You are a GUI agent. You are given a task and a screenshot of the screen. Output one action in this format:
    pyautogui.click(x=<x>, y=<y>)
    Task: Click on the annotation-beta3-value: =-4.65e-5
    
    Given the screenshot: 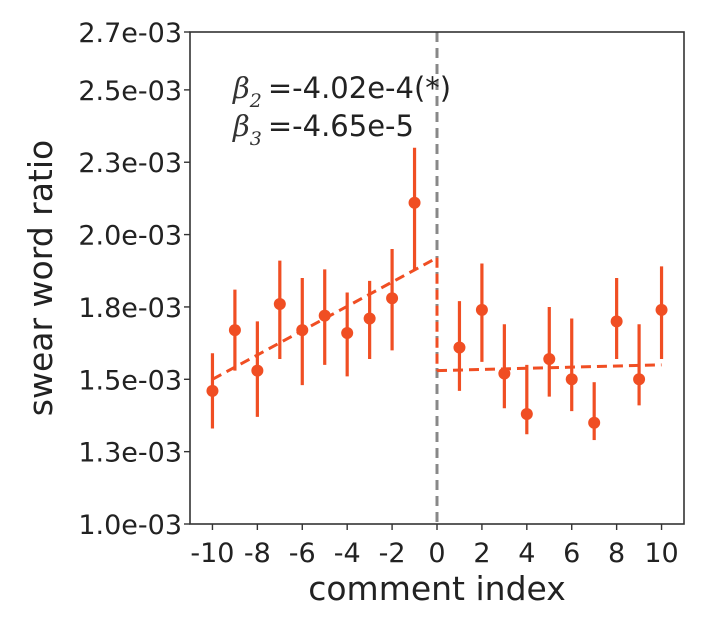 What is the action you would take?
    pyautogui.click(x=341, y=126)
    